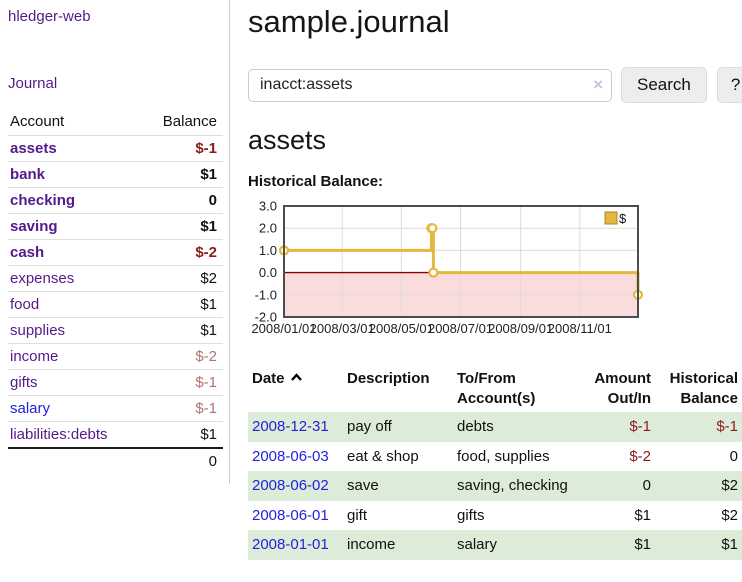 This screenshot has height=582, width=742. I want to click on transaction-date-link: 2008-01-01, so click(290, 544).